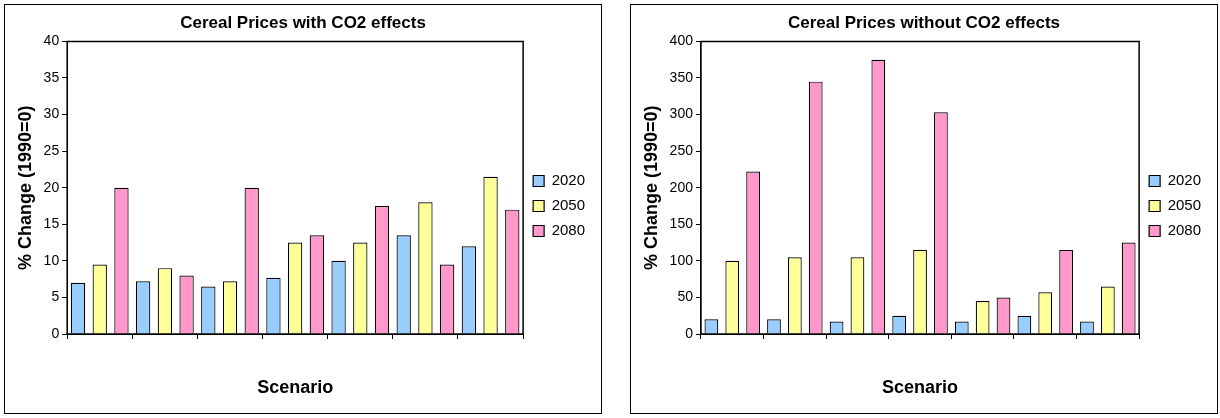 This screenshot has height=418, width=1220. I want to click on y-tick-label: 300, so click(681, 113).